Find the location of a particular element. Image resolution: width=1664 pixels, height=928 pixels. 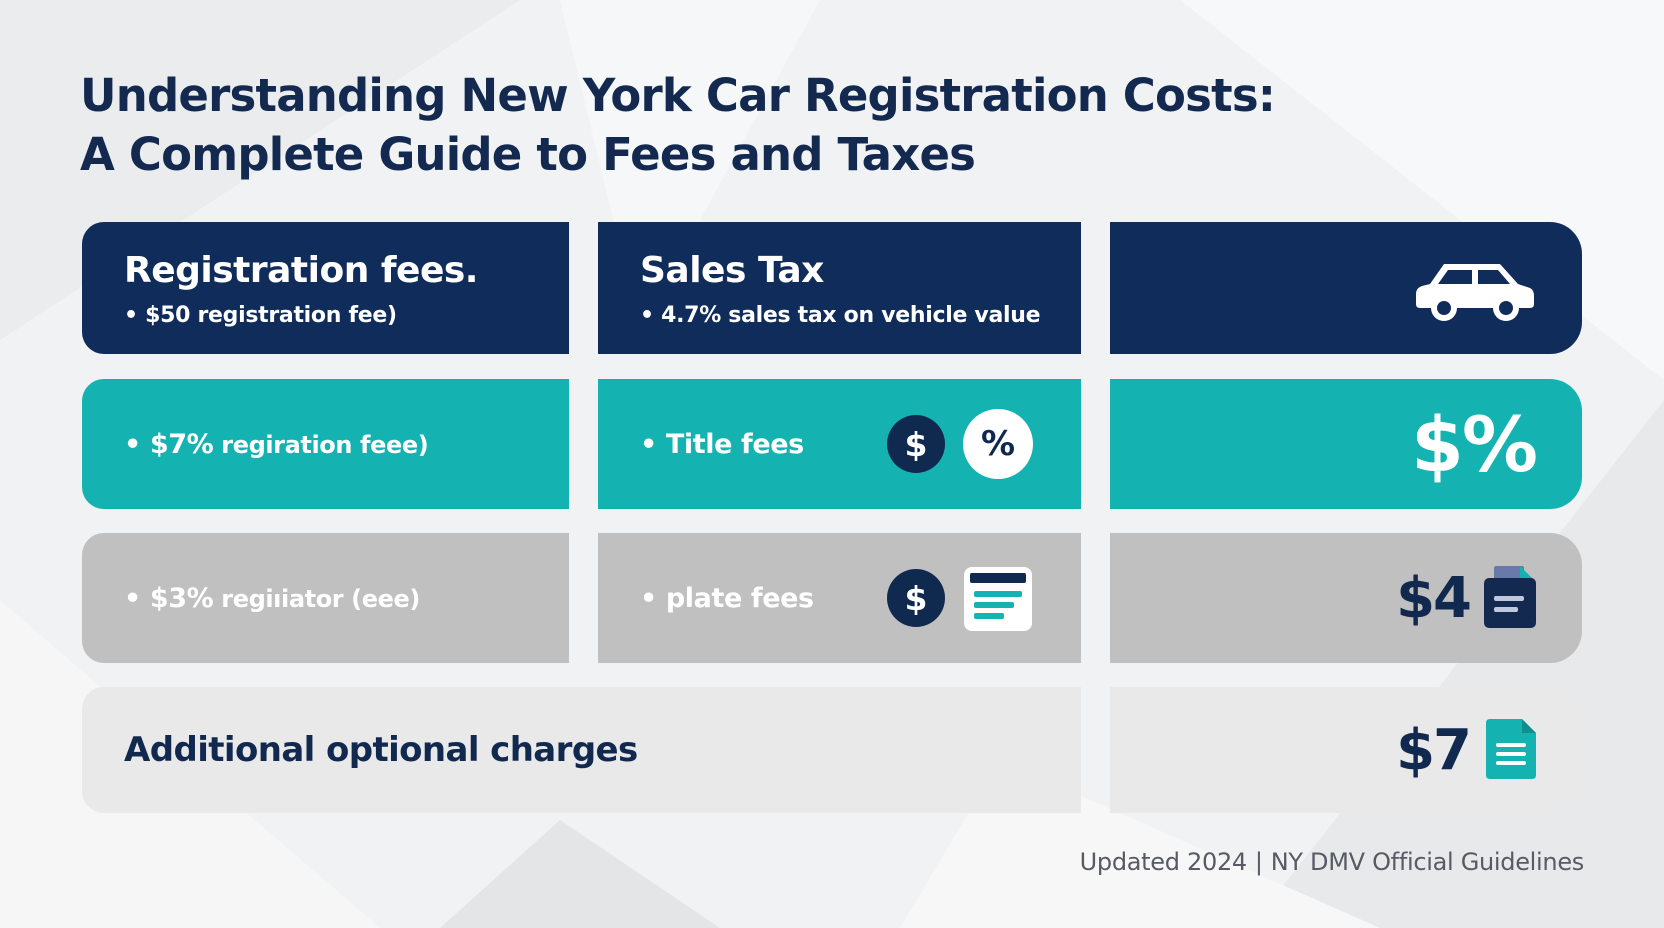

registration-fee-text: regiration feee) is located at coordinates (321, 444).